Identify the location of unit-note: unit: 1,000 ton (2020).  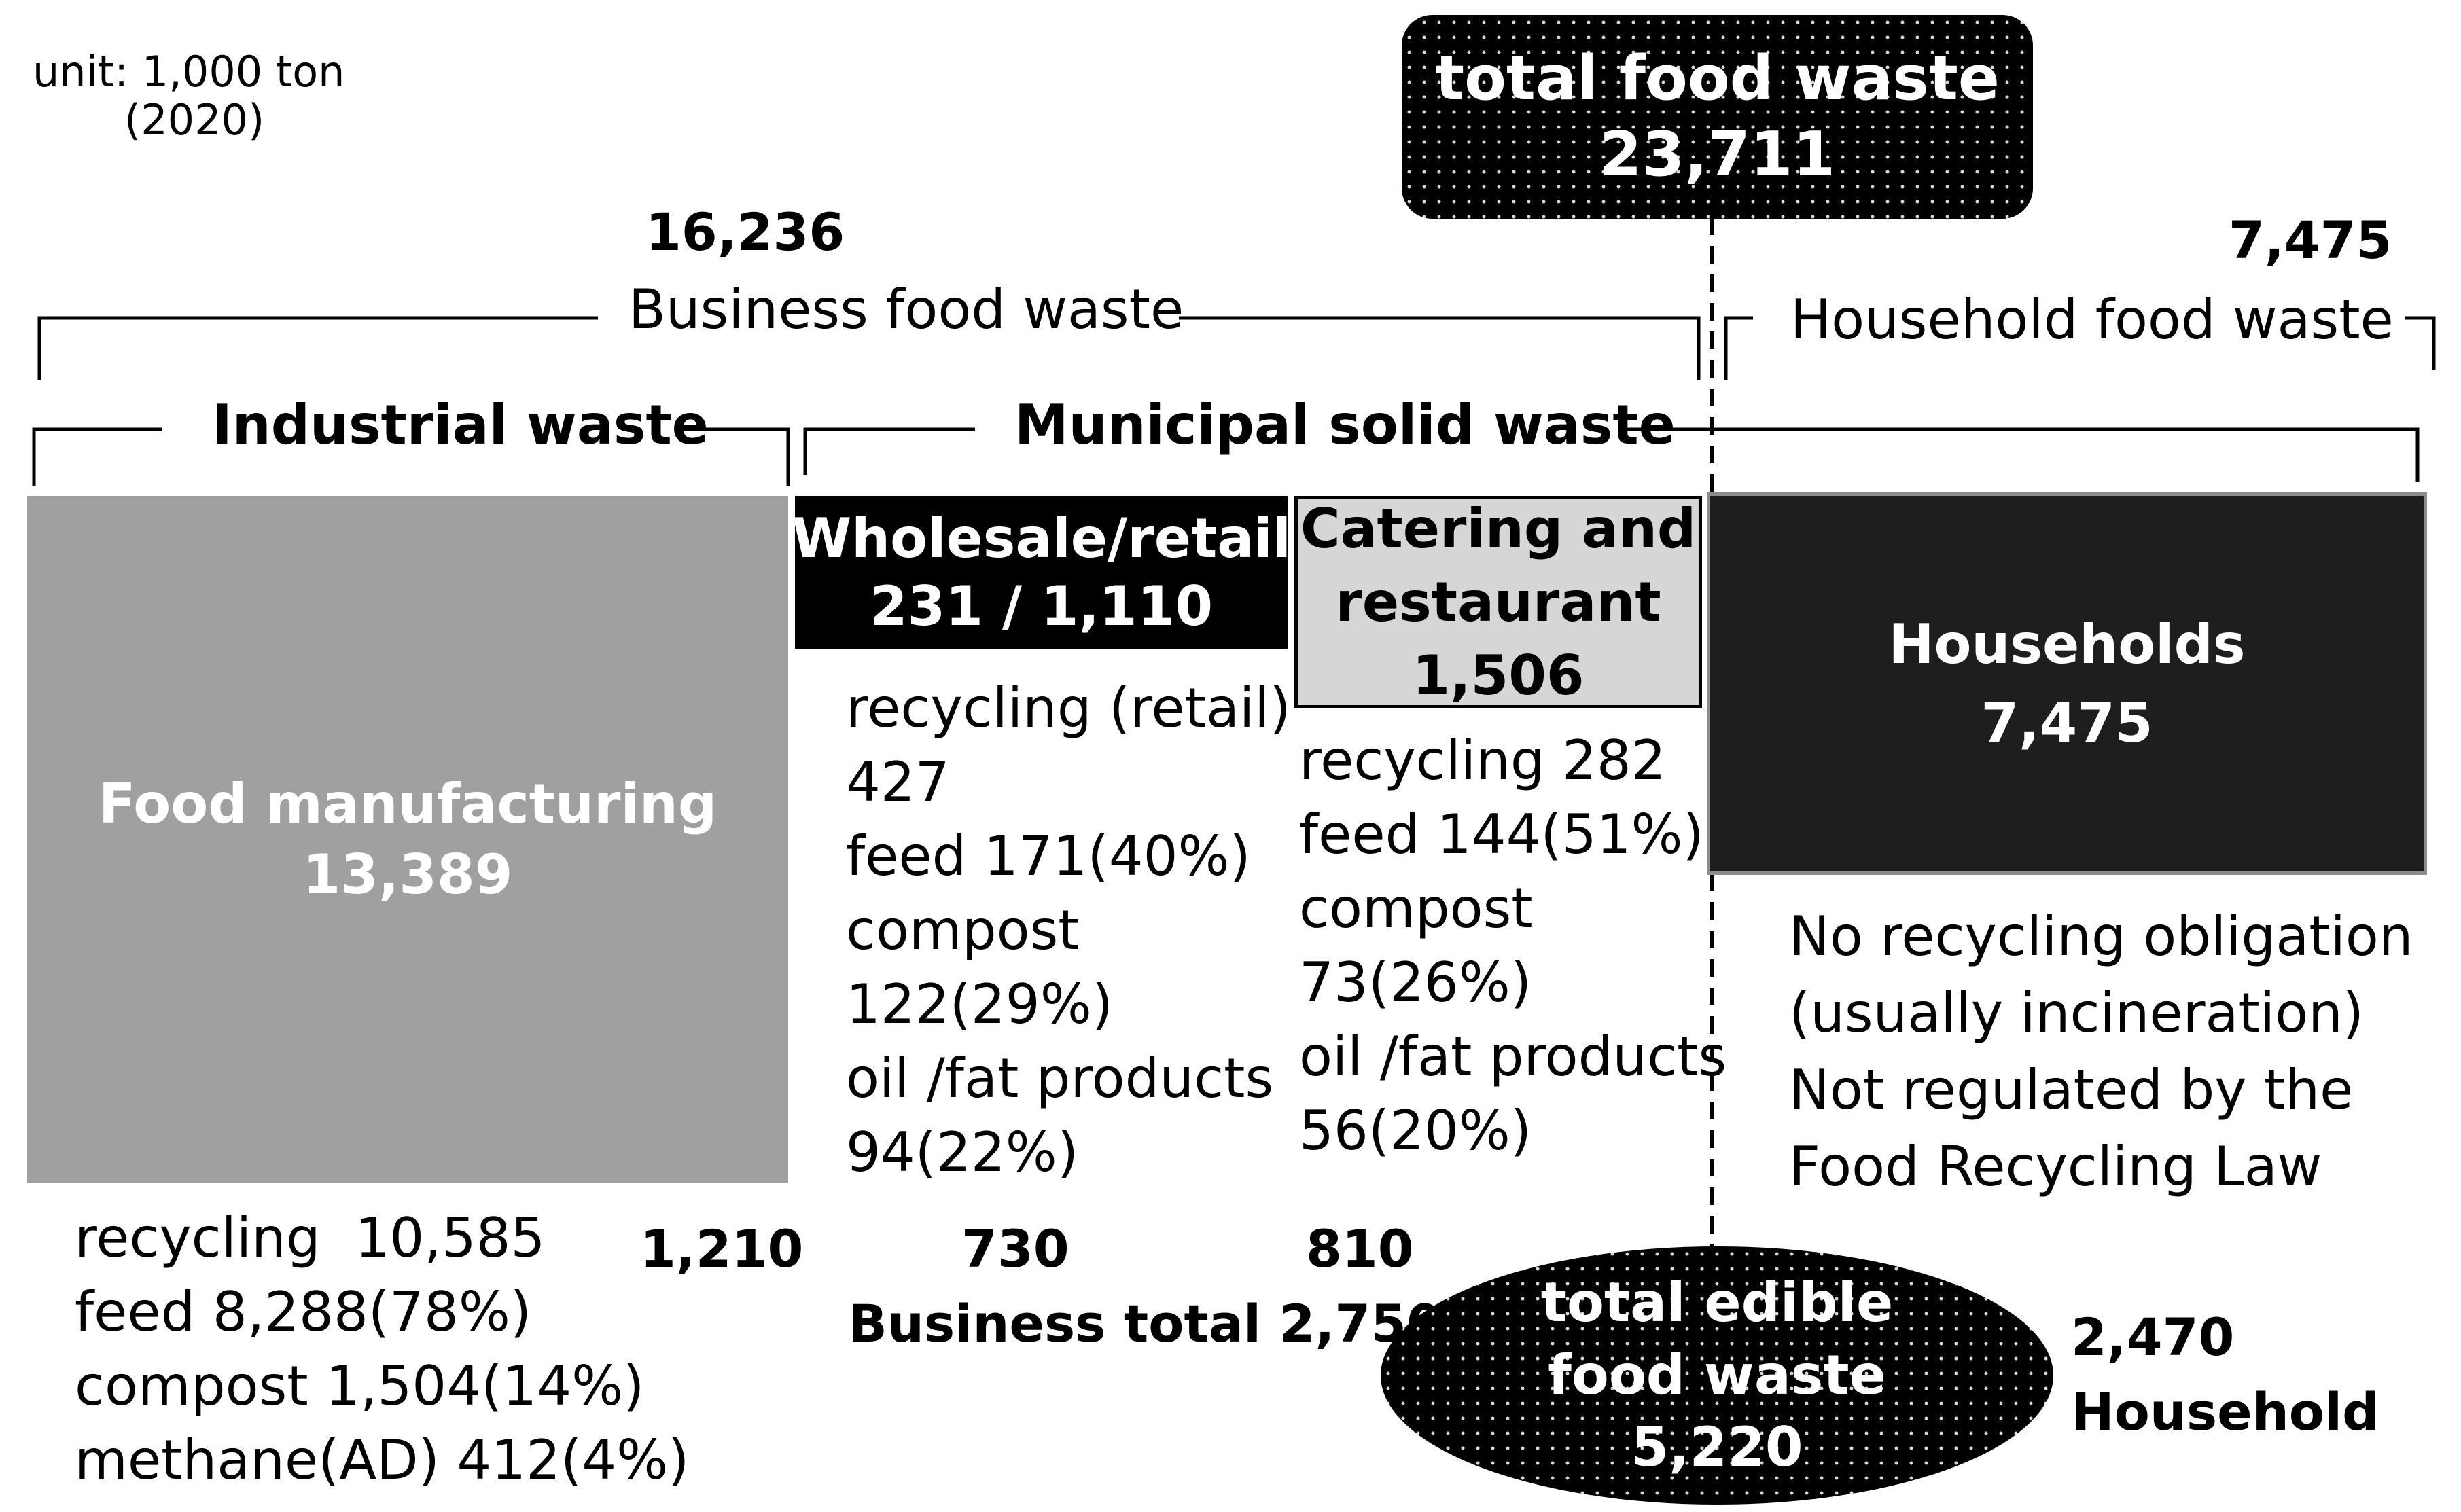
(189, 96).